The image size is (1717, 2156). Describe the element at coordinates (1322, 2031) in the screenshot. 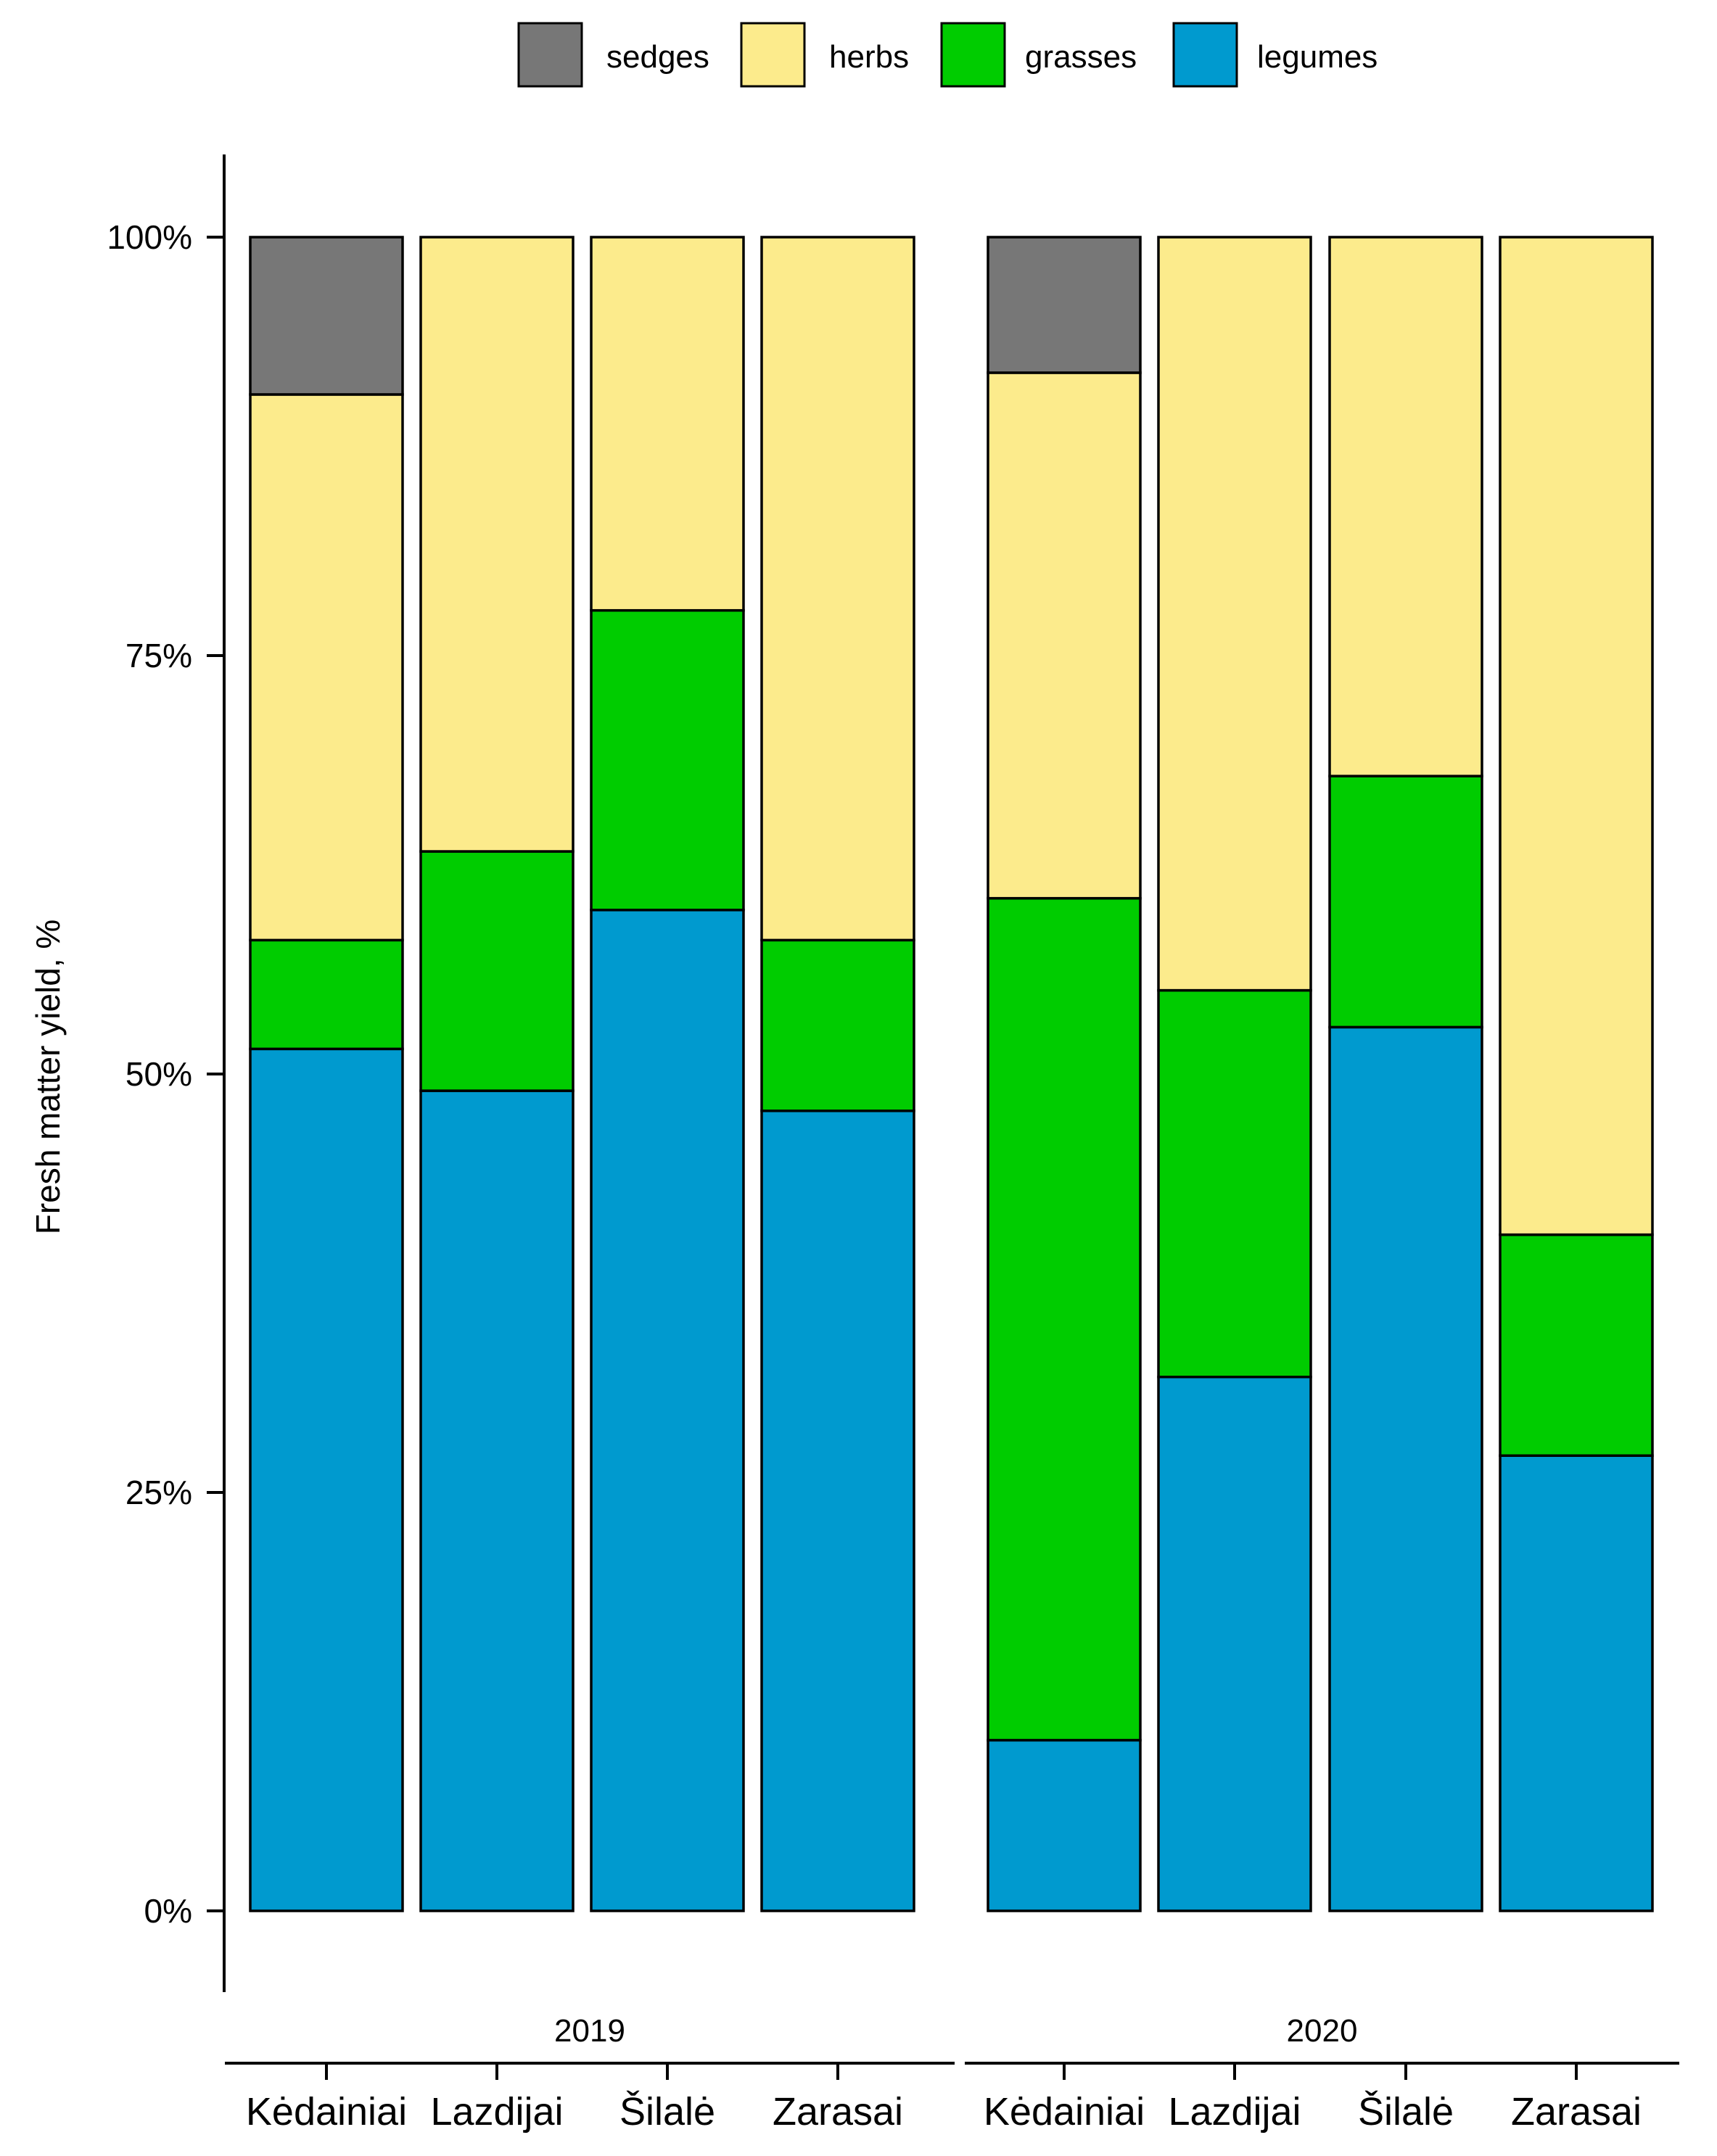

I see `panel-label-2020: 2020` at that location.